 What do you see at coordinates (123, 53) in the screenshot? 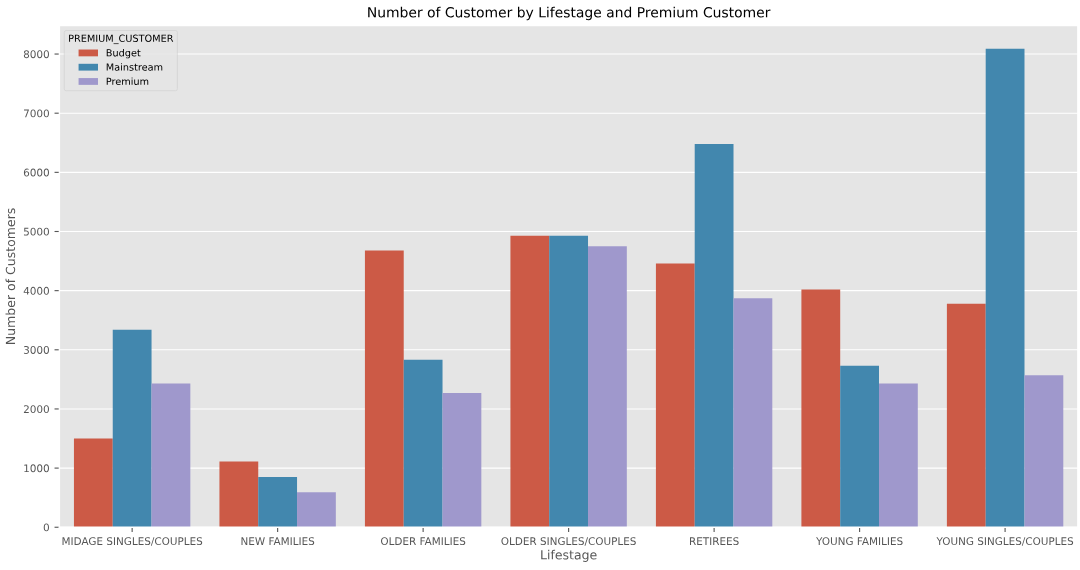
I see `legend-label: Budget` at bounding box center [123, 53].